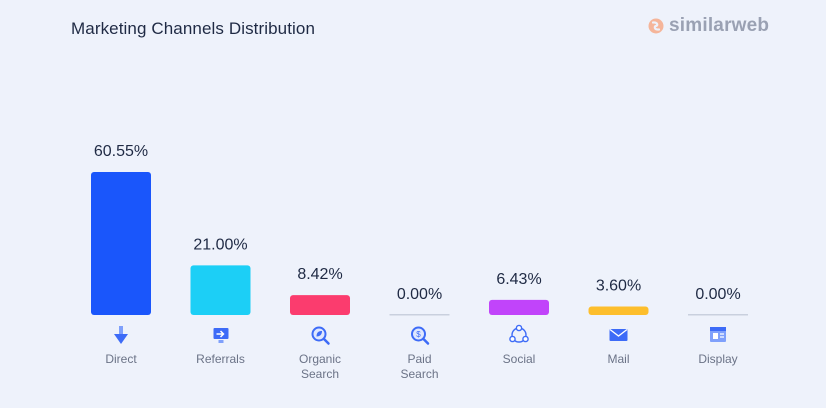 Image resolution: width=826 pixels, height=408 pixels. Describe the element at coordinates (221, 335) in the screenshot. I see `referrals-icon` at that location.